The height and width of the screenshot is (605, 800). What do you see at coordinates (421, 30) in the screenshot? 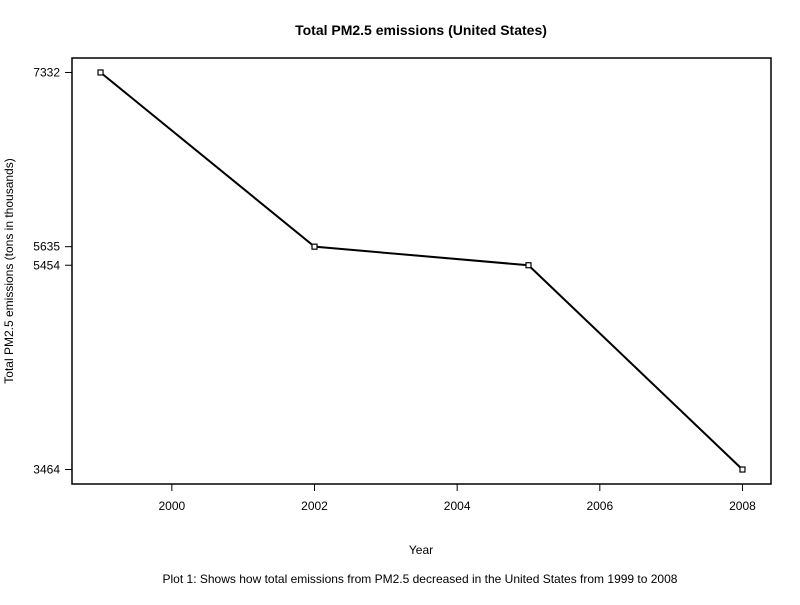
I see `chart-title: Total PM2.5 emissions (United States)` at bounding box center [421, 30].